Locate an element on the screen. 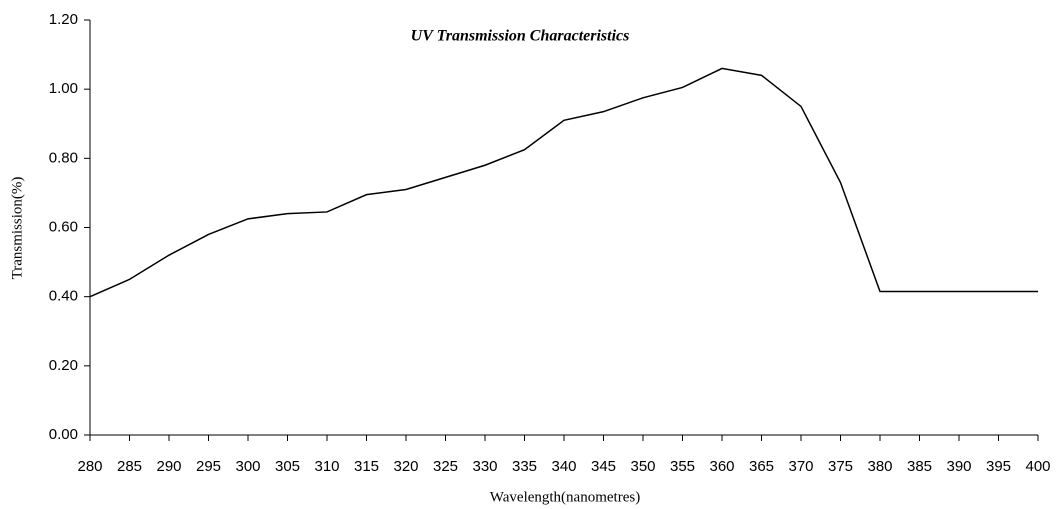  x-tick-label: 295 is located at coordinates (208, 466).